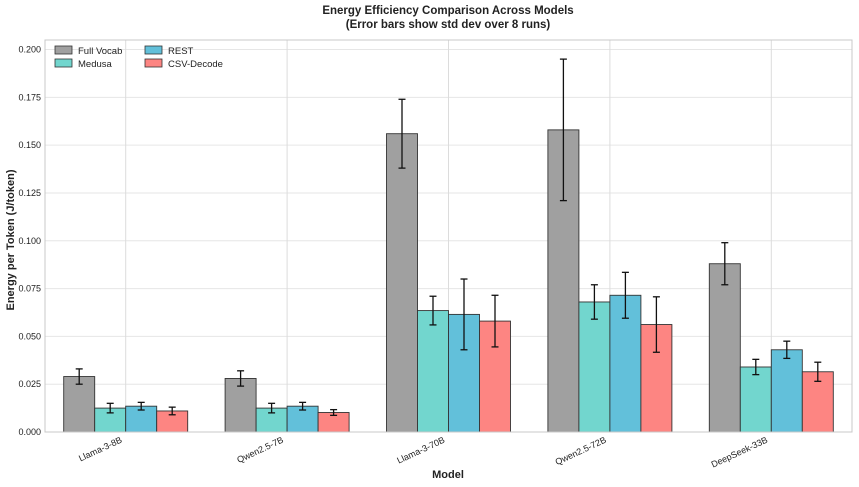 This screenshot has width=859, height=487. I want to click on x-tick-label: Qwen2.5-7B, so click(260, 450).